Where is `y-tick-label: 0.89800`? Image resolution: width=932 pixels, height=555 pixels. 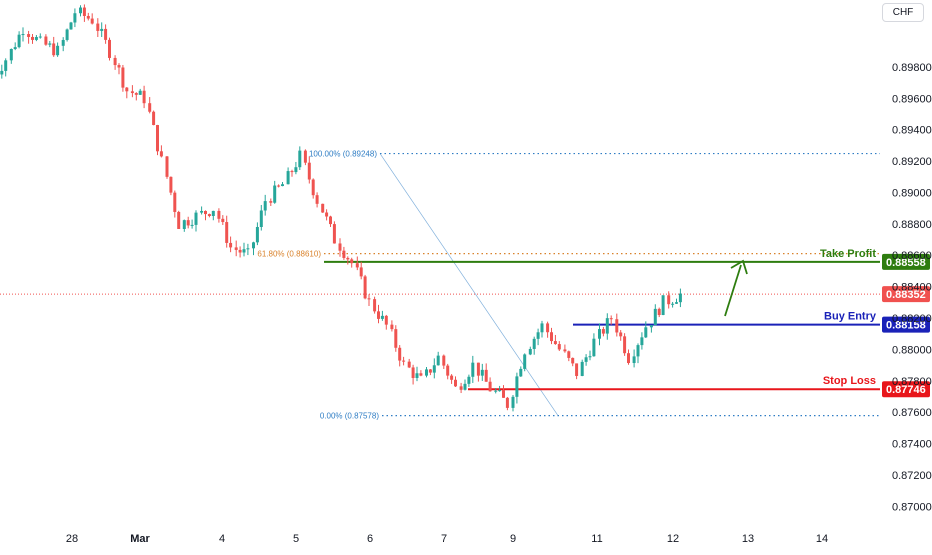 y-tick-label: 0.89800 is located at coordinates (912, 68).